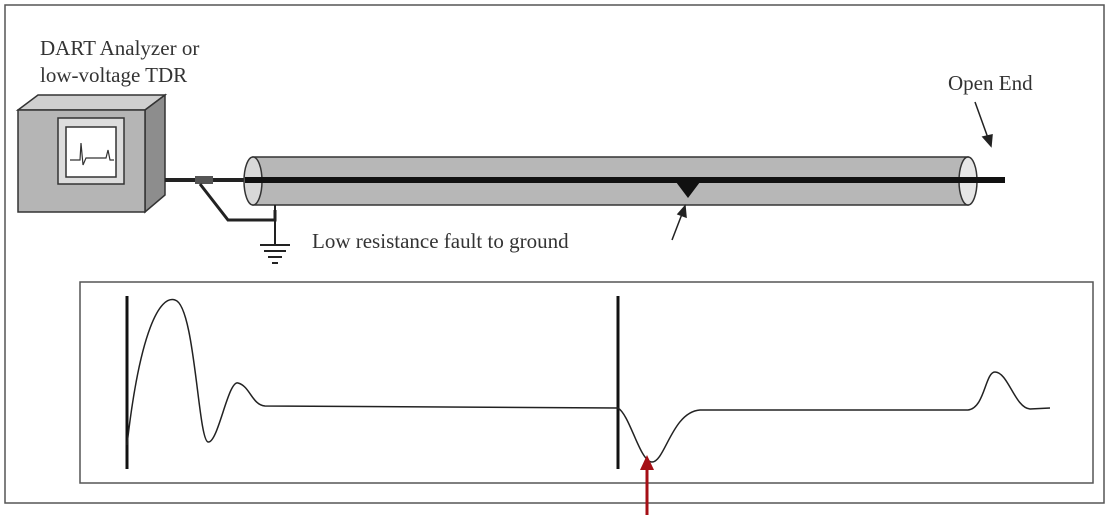 This screenshot has height=515, width=1110. I want to click on connector, so click(204, 180).